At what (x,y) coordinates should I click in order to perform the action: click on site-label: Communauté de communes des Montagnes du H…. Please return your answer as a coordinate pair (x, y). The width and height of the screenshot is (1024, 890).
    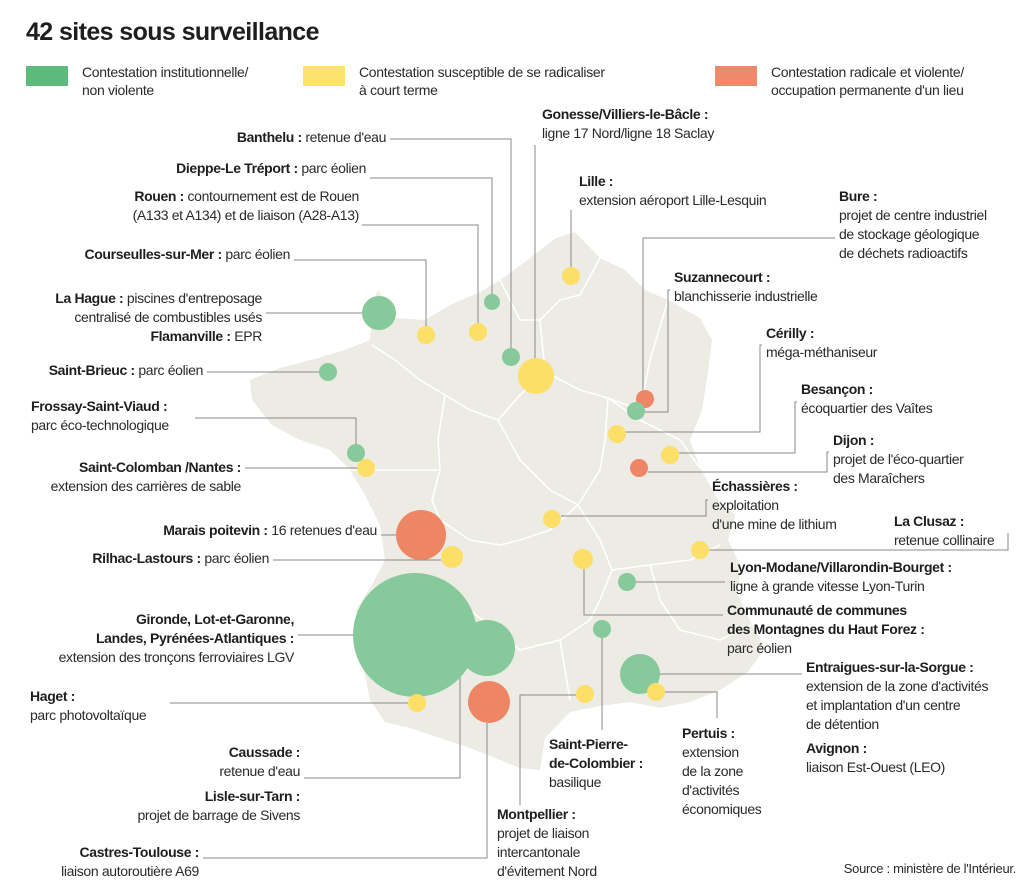
    Looking at the image, I should click on (826, 629).